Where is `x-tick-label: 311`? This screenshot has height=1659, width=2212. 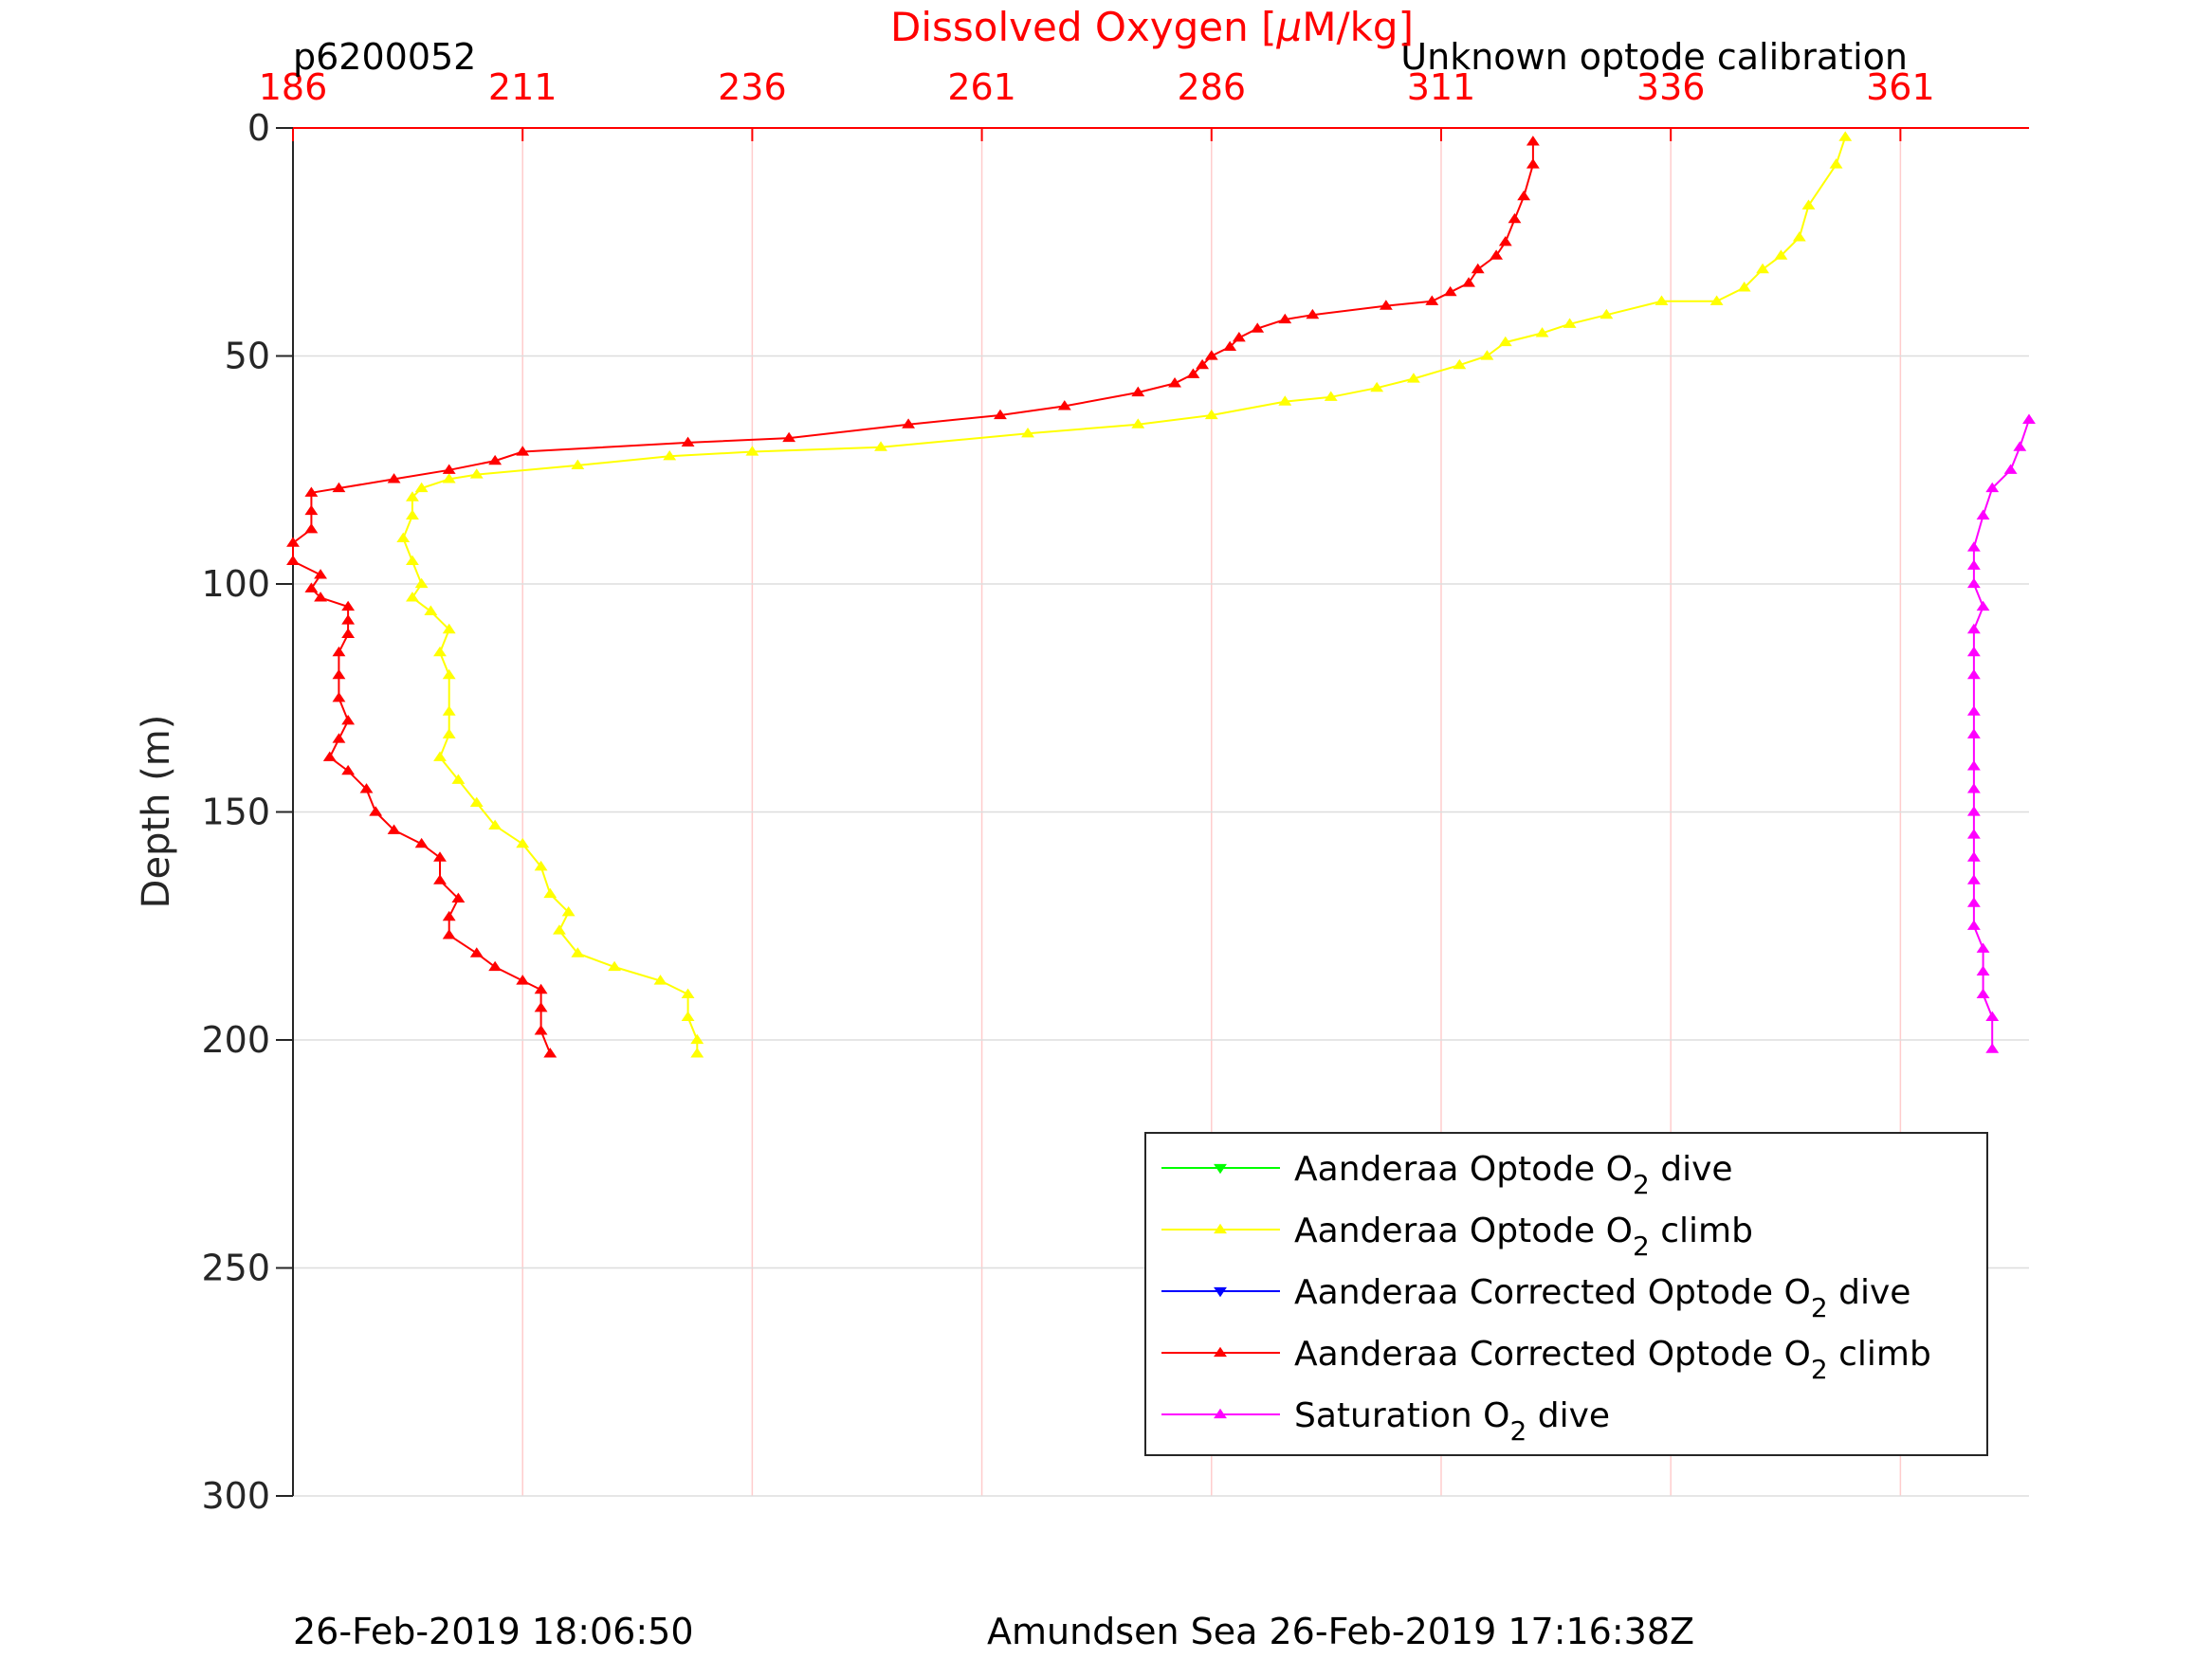 x-tick-label: 311 is located at coordinates (1441, 87).